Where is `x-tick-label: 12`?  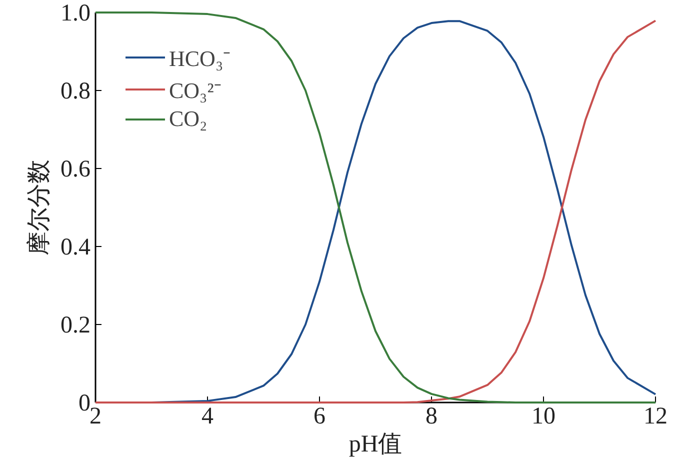
x-tick-label: 12 is located at coordinates (656, 417).